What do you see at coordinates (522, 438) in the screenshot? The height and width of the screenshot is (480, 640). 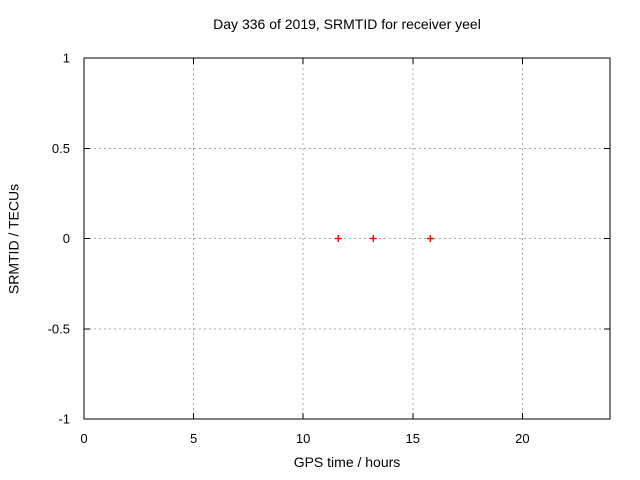 I see `x-tick-label: 20` at bounding box center [522, 438].